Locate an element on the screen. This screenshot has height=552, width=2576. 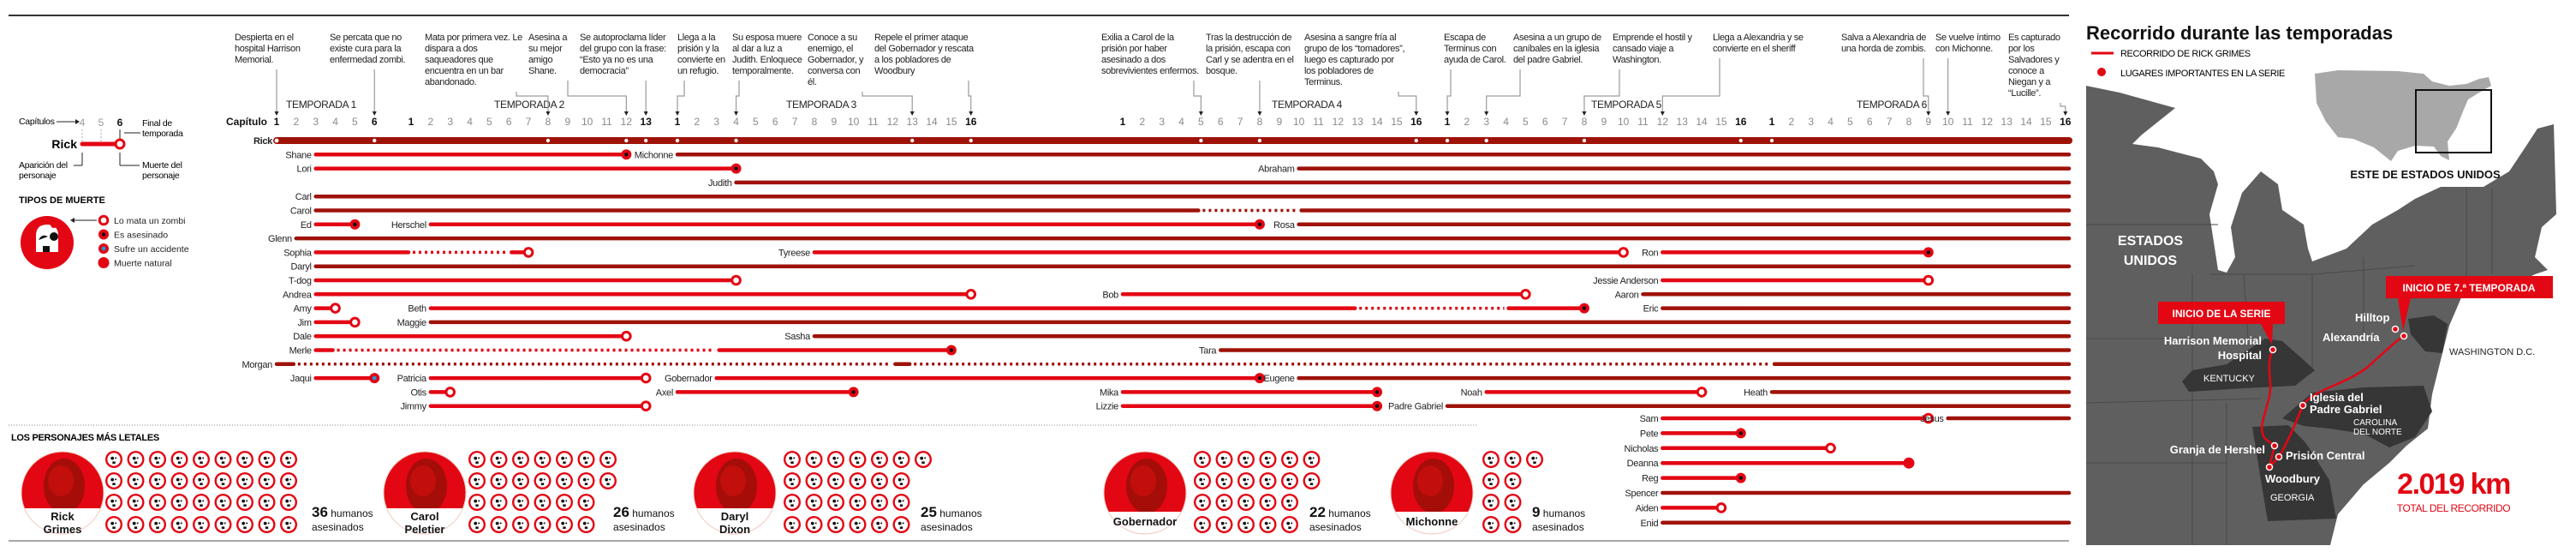
character-name: Carl is located at coordinates (303, 197).